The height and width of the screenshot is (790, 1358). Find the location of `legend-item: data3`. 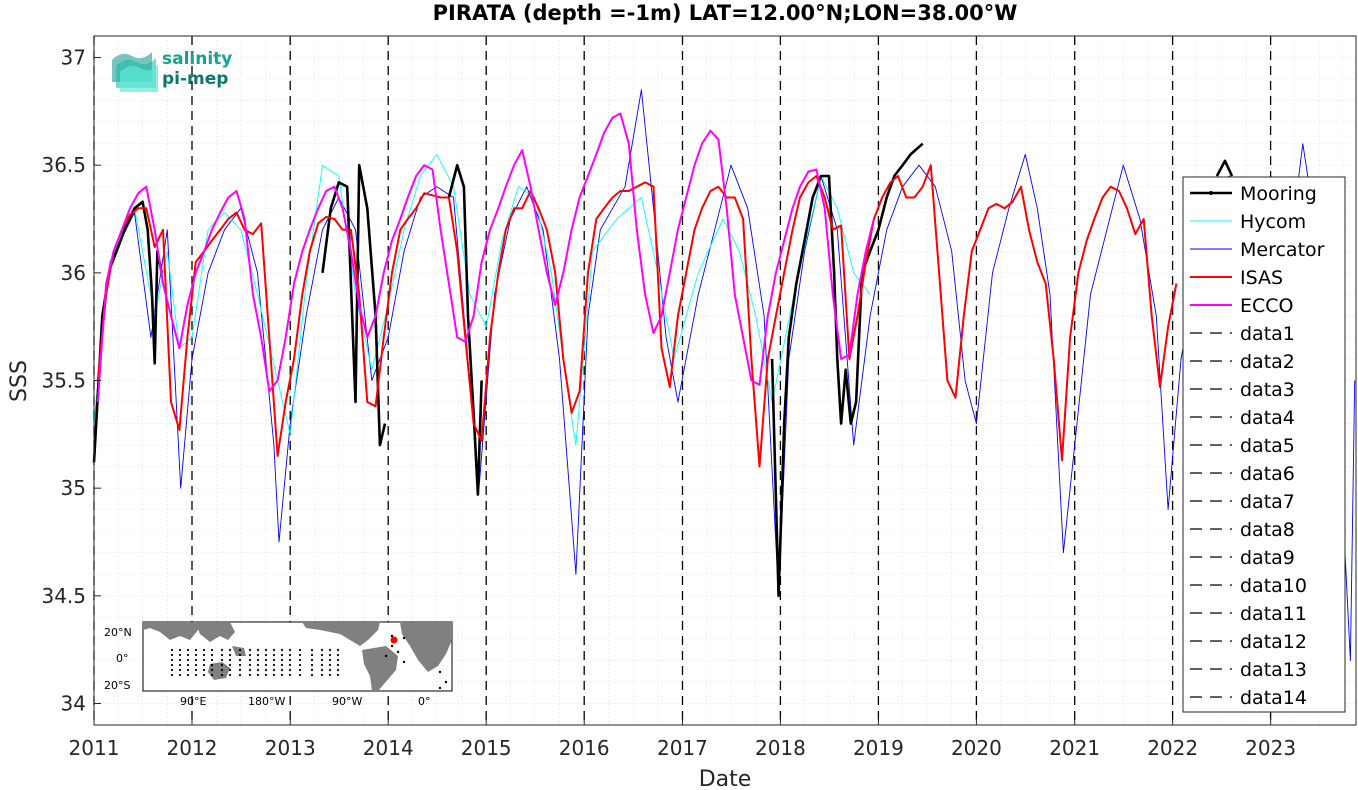

legend-item: data3 is located at coordinates (1242, 390).